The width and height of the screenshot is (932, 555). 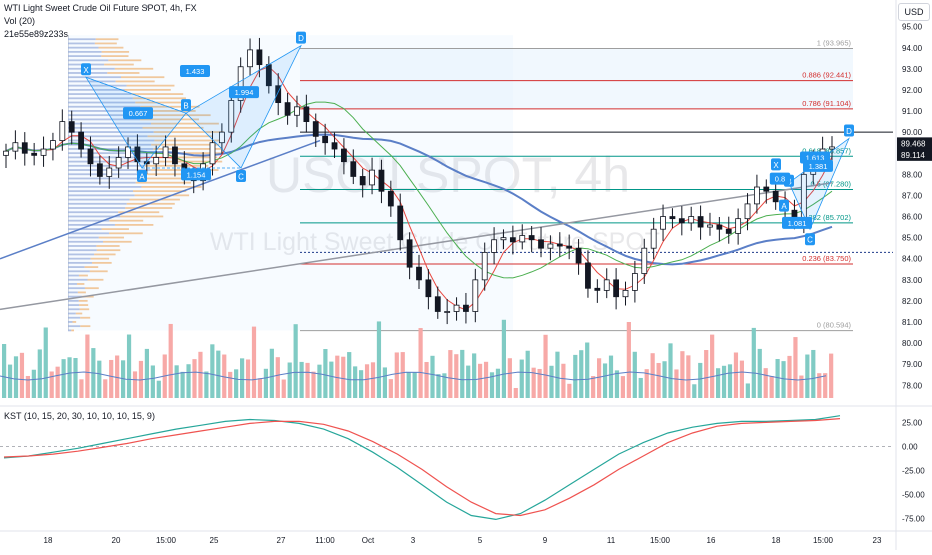 What do you see at coordinates (435, 242) in the screenshot?
I see `watermark-name: WTI Light Sweet Crude Oil Future SPOT` at bounding box center [435, 242].